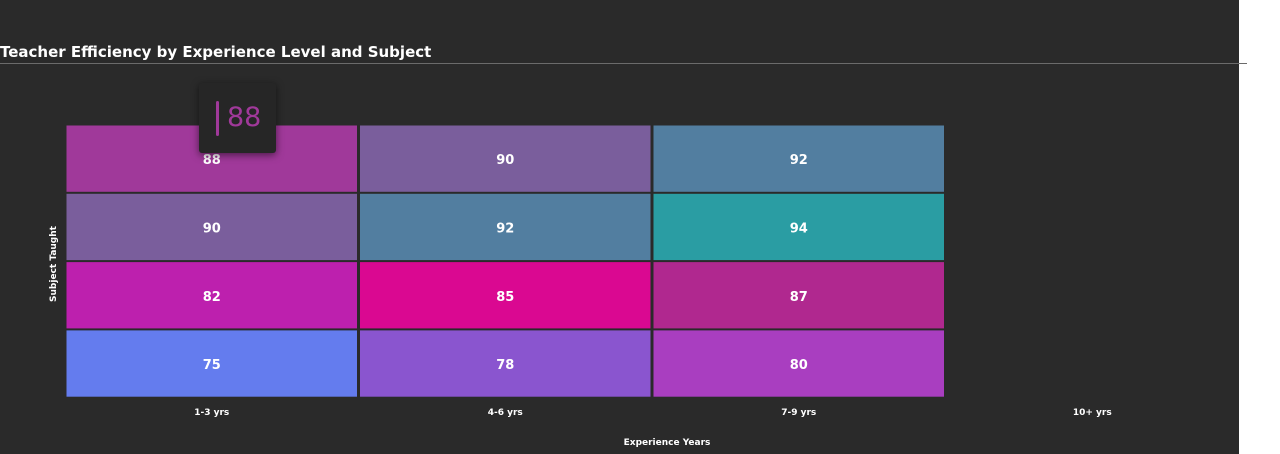 The width and height of the screenshot is (1280, 454). I want to click on cell-value-label: 94, so click(799, 228).